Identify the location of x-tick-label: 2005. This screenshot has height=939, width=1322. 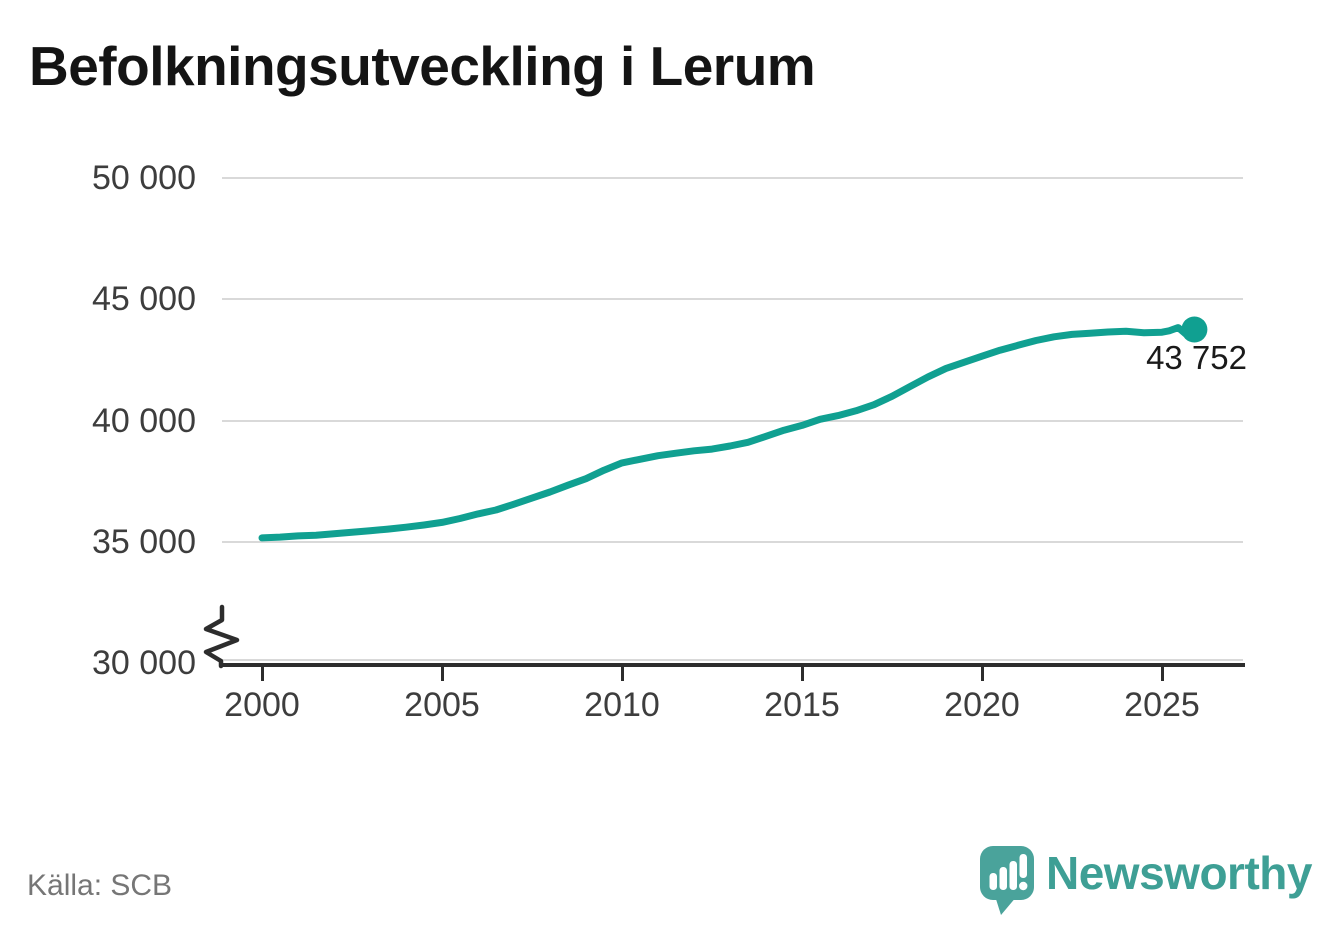
(442, 705).